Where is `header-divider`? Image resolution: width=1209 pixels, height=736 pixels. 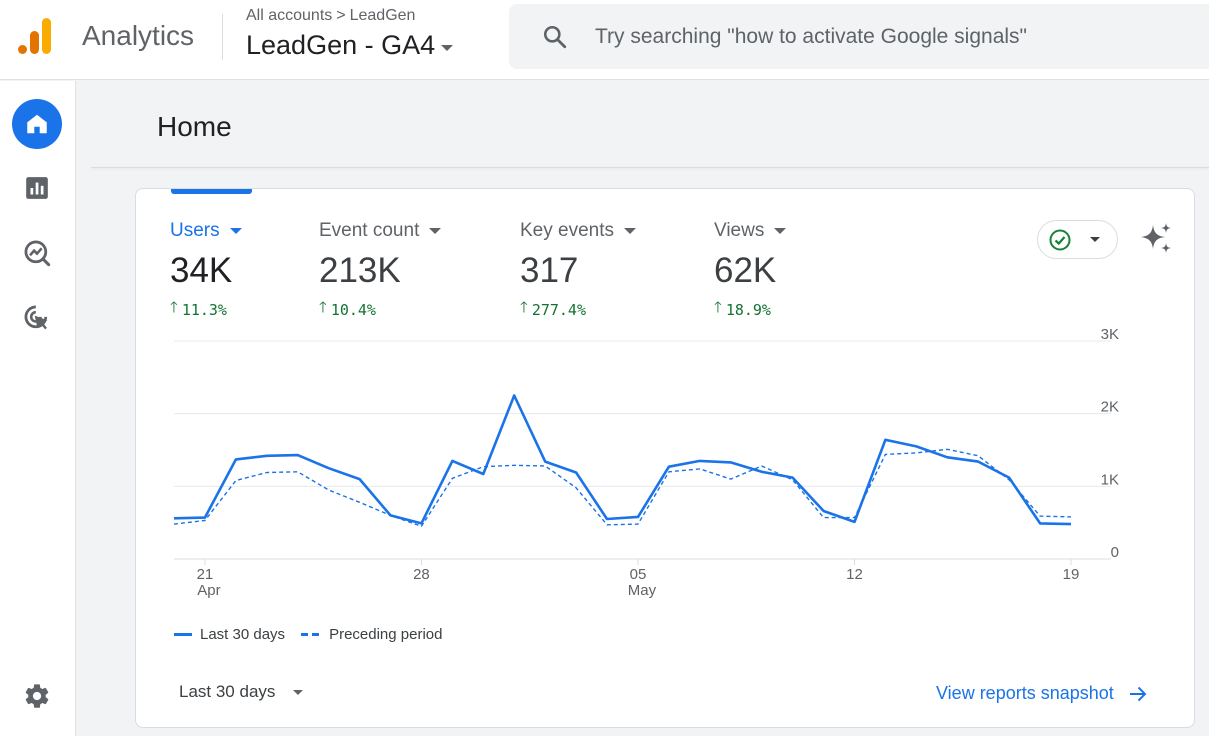 header-divider is located at coordinates (650, 167).